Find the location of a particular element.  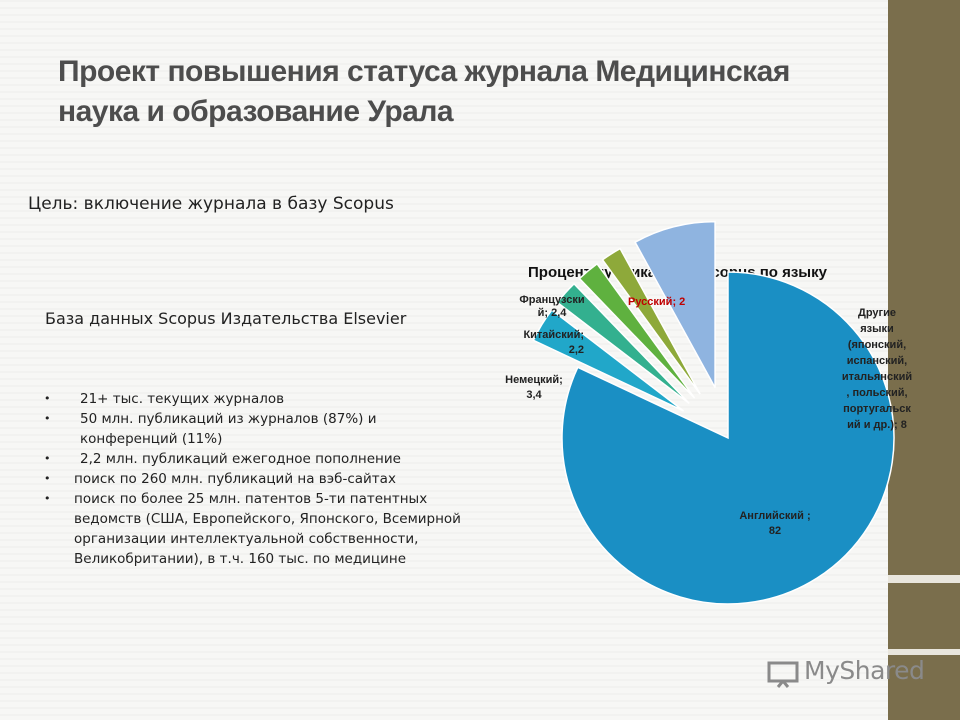

data-label: Немецкий; 3,4 is located at coordinates (534, 387).